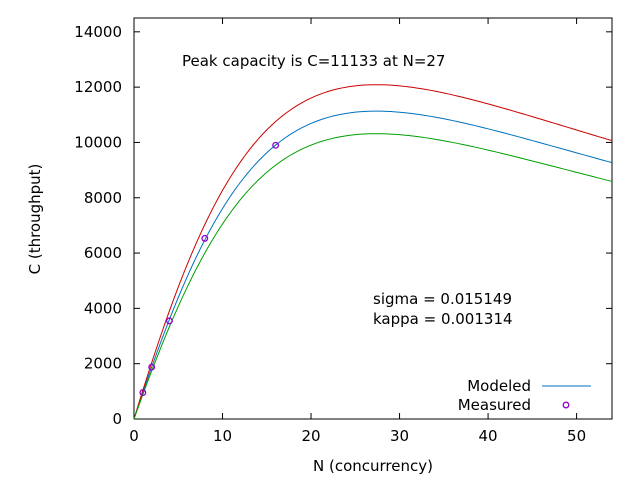  Describe the element at coordinates (488, 436) in the screenshot. I see `x-tick-label-40: 40` at that location.